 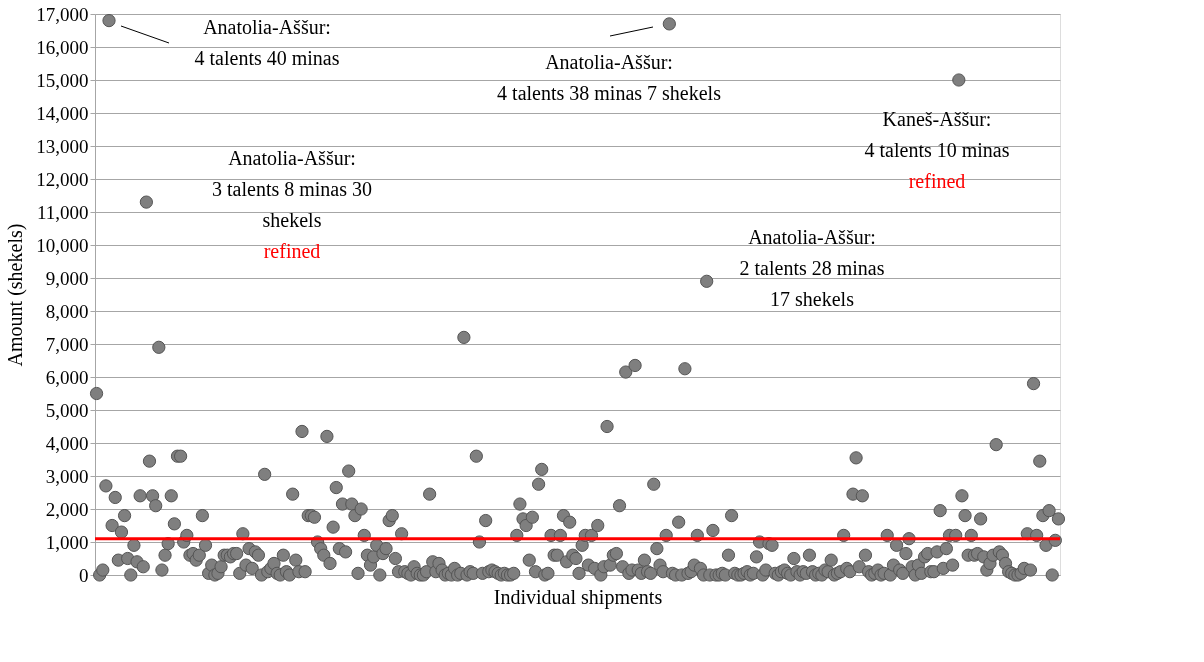 I want to click on y-tick-label: 1,000, so click(x=67, y=542).